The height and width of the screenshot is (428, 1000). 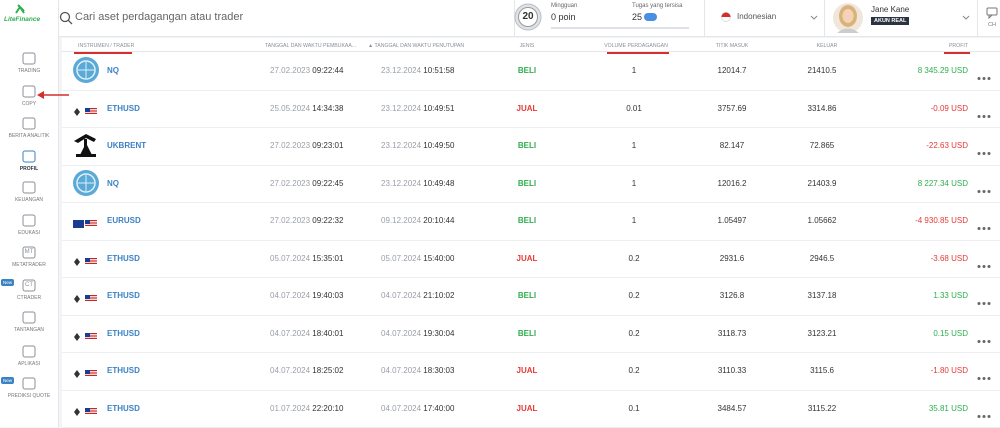 What do you see at coordinates (650, 17) in the screenshot?
I see `tasks-pill` at bounding box center [650, 17].